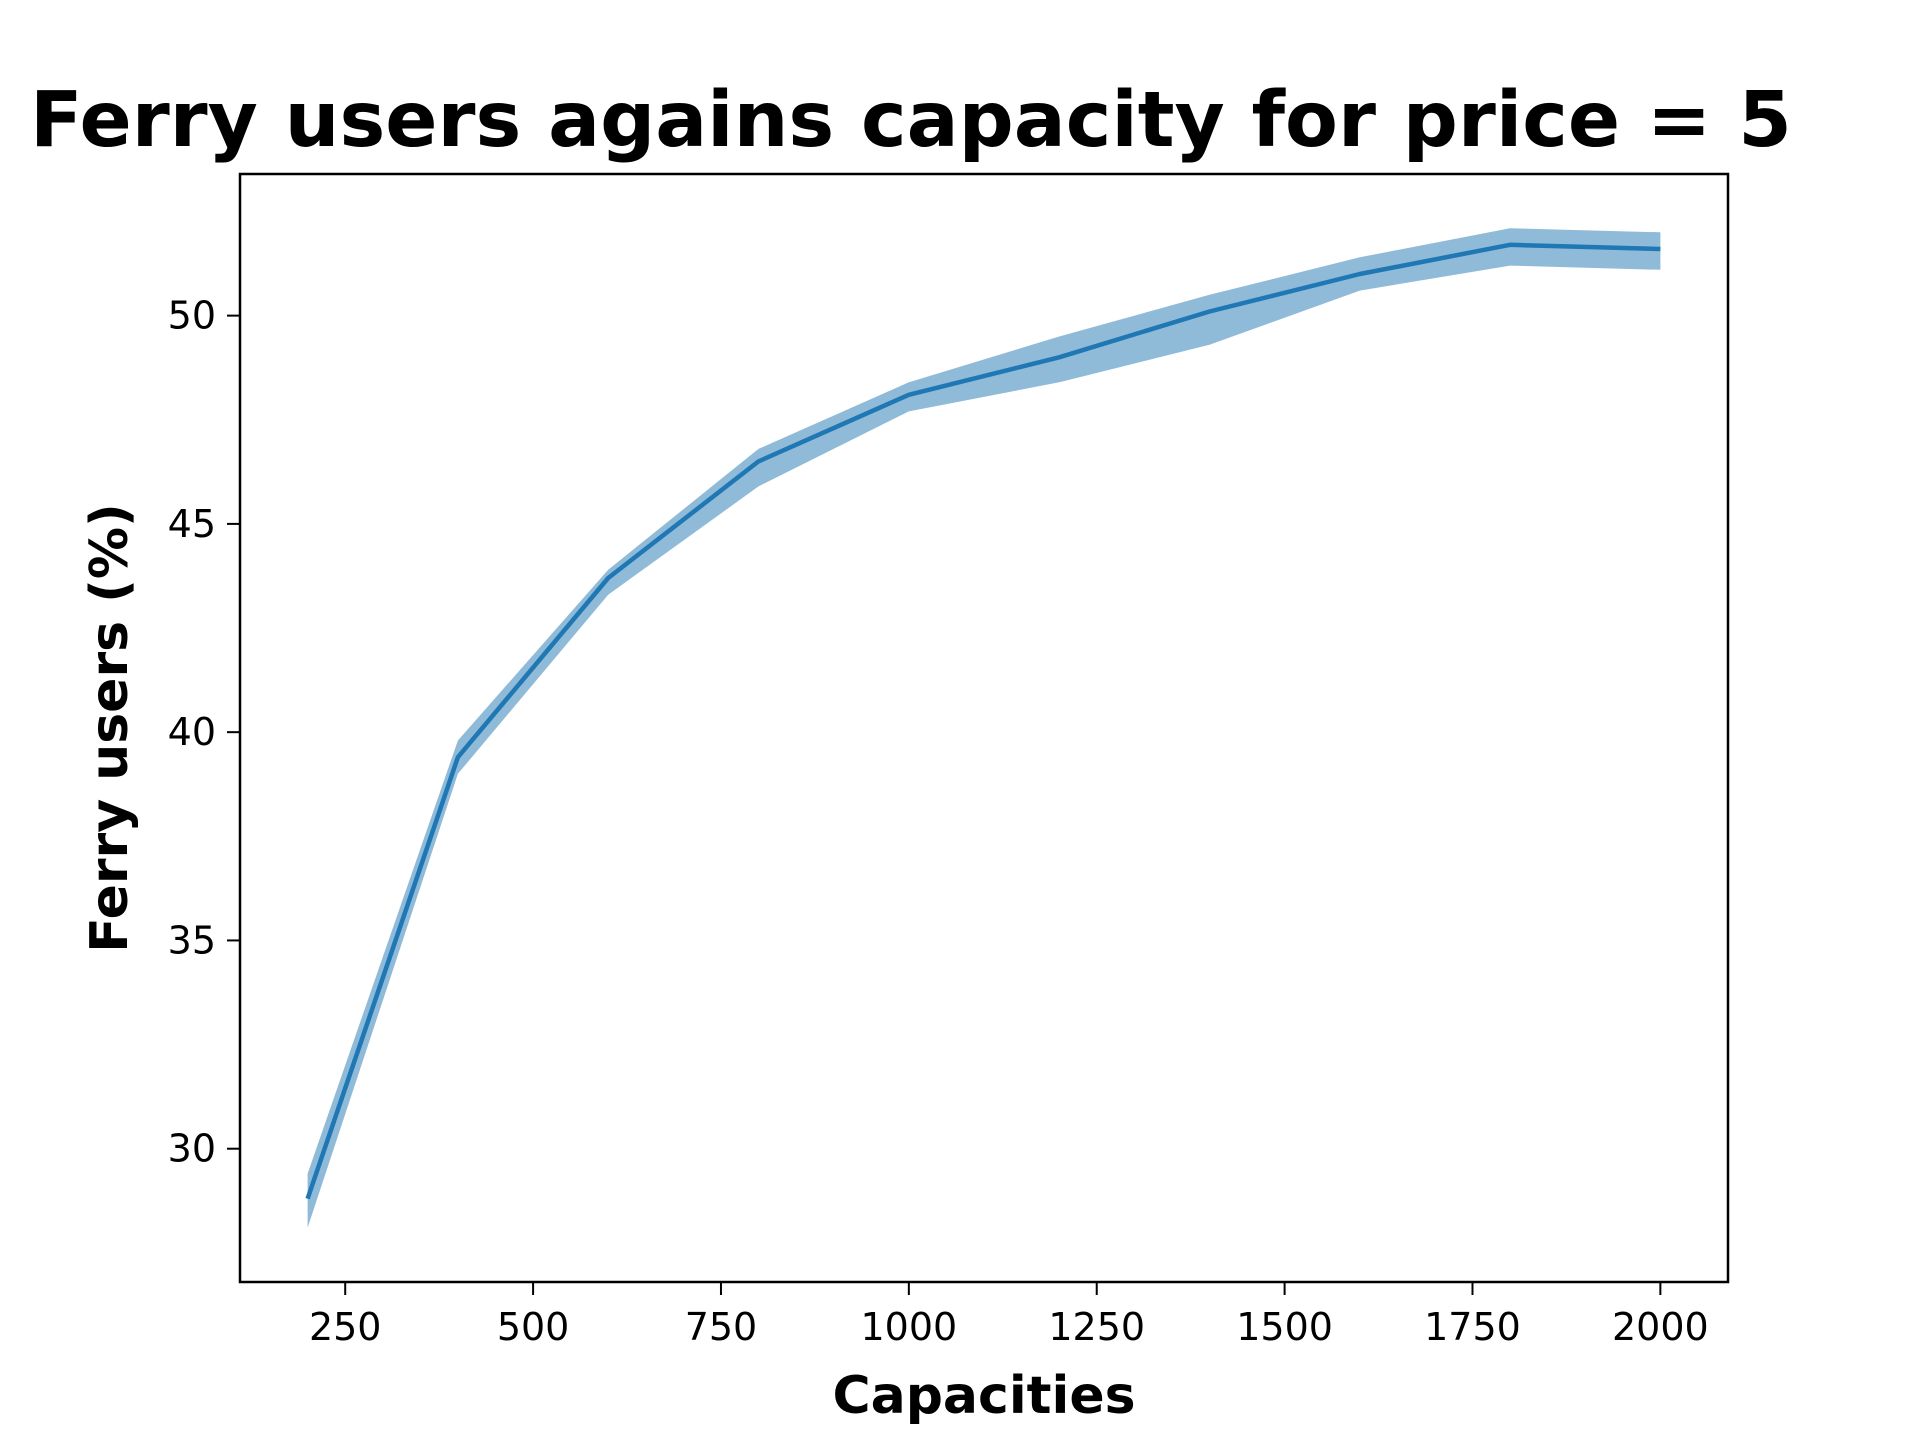  What do you see at coordinates (1660, 1327) in the screenshot?
I see `x-tick-label: 2000` at bounding box center [1660, 1327].